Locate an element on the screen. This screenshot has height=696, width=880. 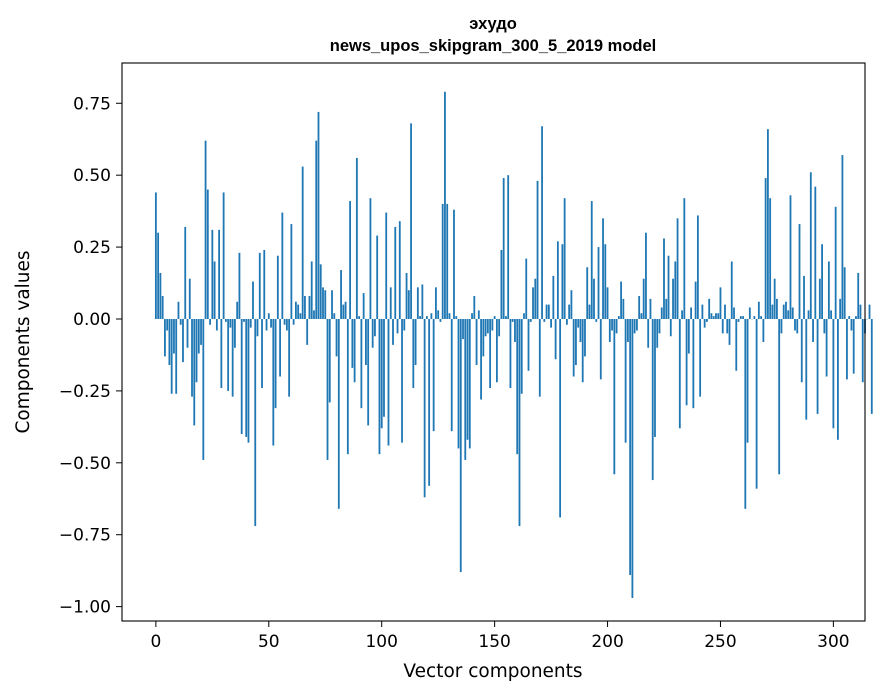
chart-subtitle: news_upos_skipgram_300_5_2019 model is located at coordinates (493, 46).